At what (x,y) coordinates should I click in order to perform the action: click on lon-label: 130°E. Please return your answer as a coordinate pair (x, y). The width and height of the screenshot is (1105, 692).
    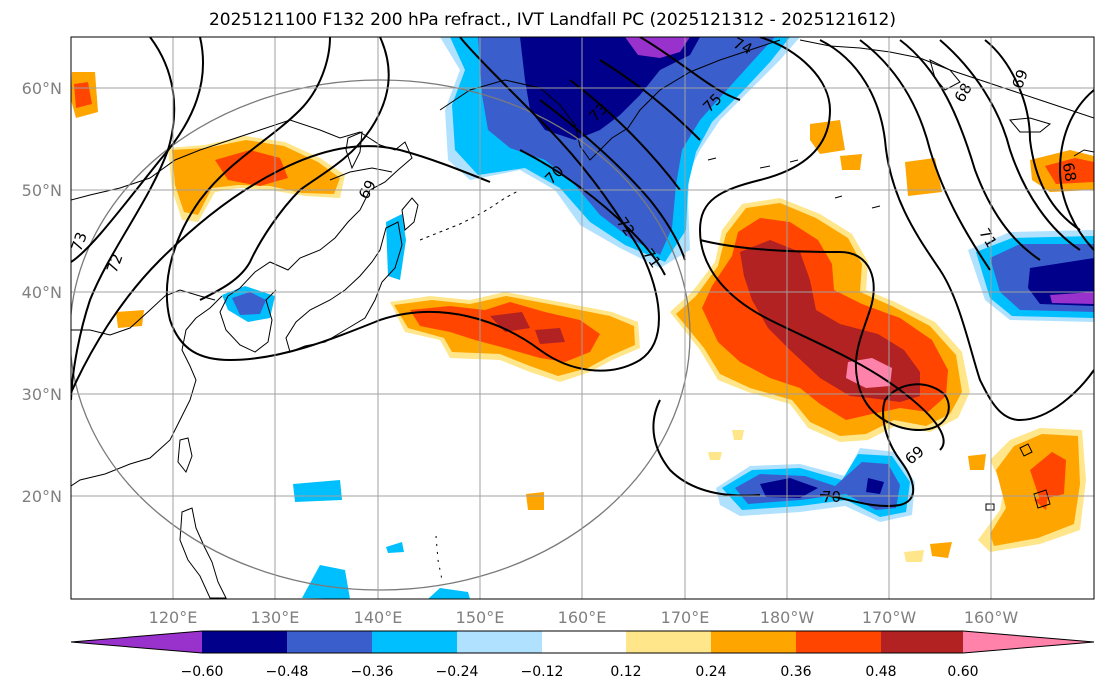
    Looking at the image, I should click on (275, 617).